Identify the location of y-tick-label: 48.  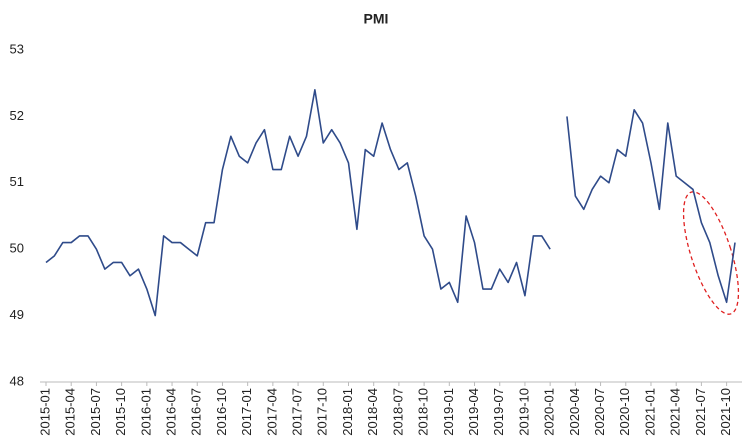
(17, 380).